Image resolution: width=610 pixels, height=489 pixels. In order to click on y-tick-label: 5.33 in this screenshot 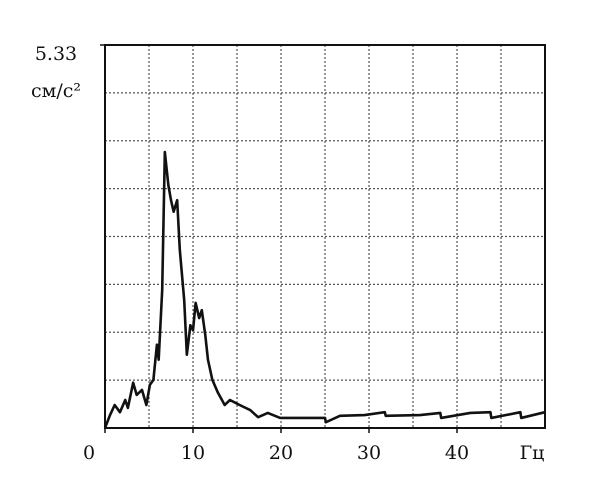, I will do `click(56, 54)`.